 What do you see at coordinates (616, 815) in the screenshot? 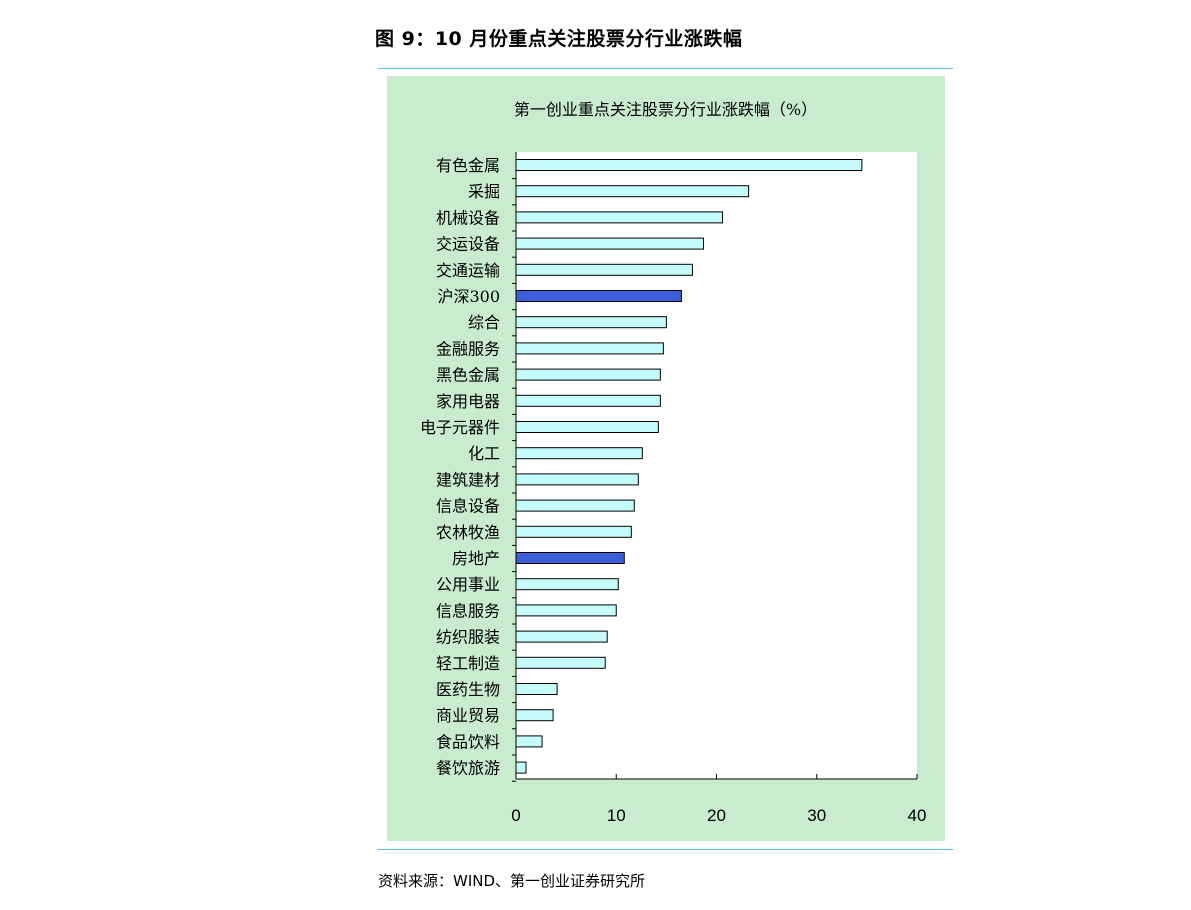
I see `x-tick-label: 10` at bounding box center [616, 815].